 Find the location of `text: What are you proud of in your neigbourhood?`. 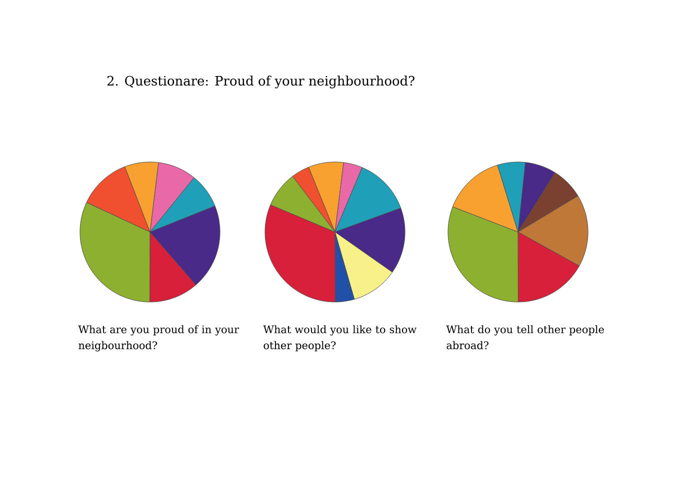

text: What are you proud of in your neigbourhood? is located at coordinates (159, 338).